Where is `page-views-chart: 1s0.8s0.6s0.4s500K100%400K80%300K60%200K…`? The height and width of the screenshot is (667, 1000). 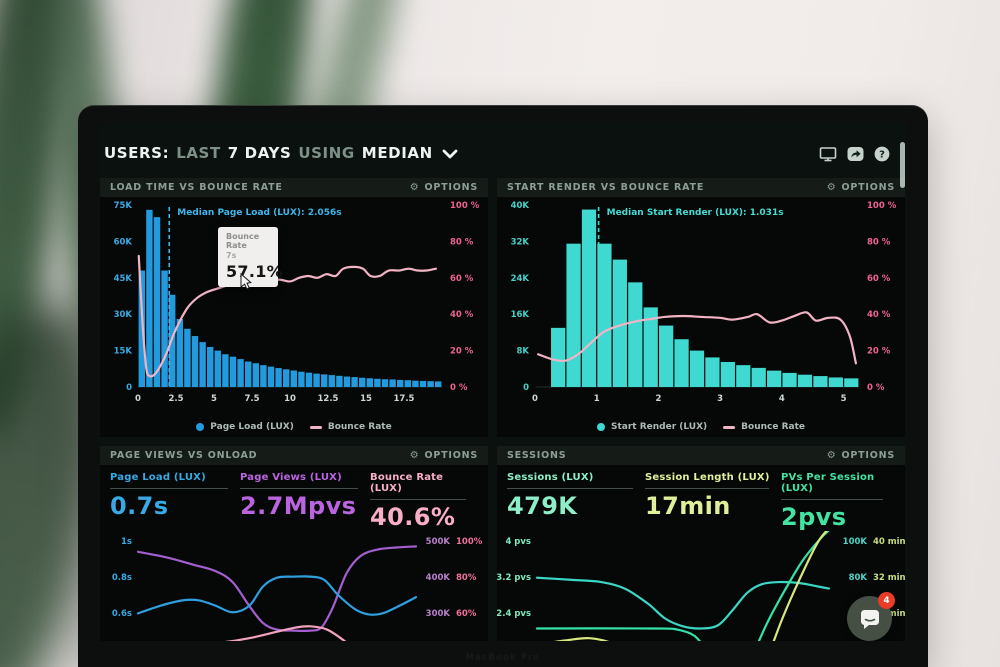 page-views-chart: 1s0.8s0.6s0.4s500K100%400K80%300K60%200K… is located at coordinates (297, 589).